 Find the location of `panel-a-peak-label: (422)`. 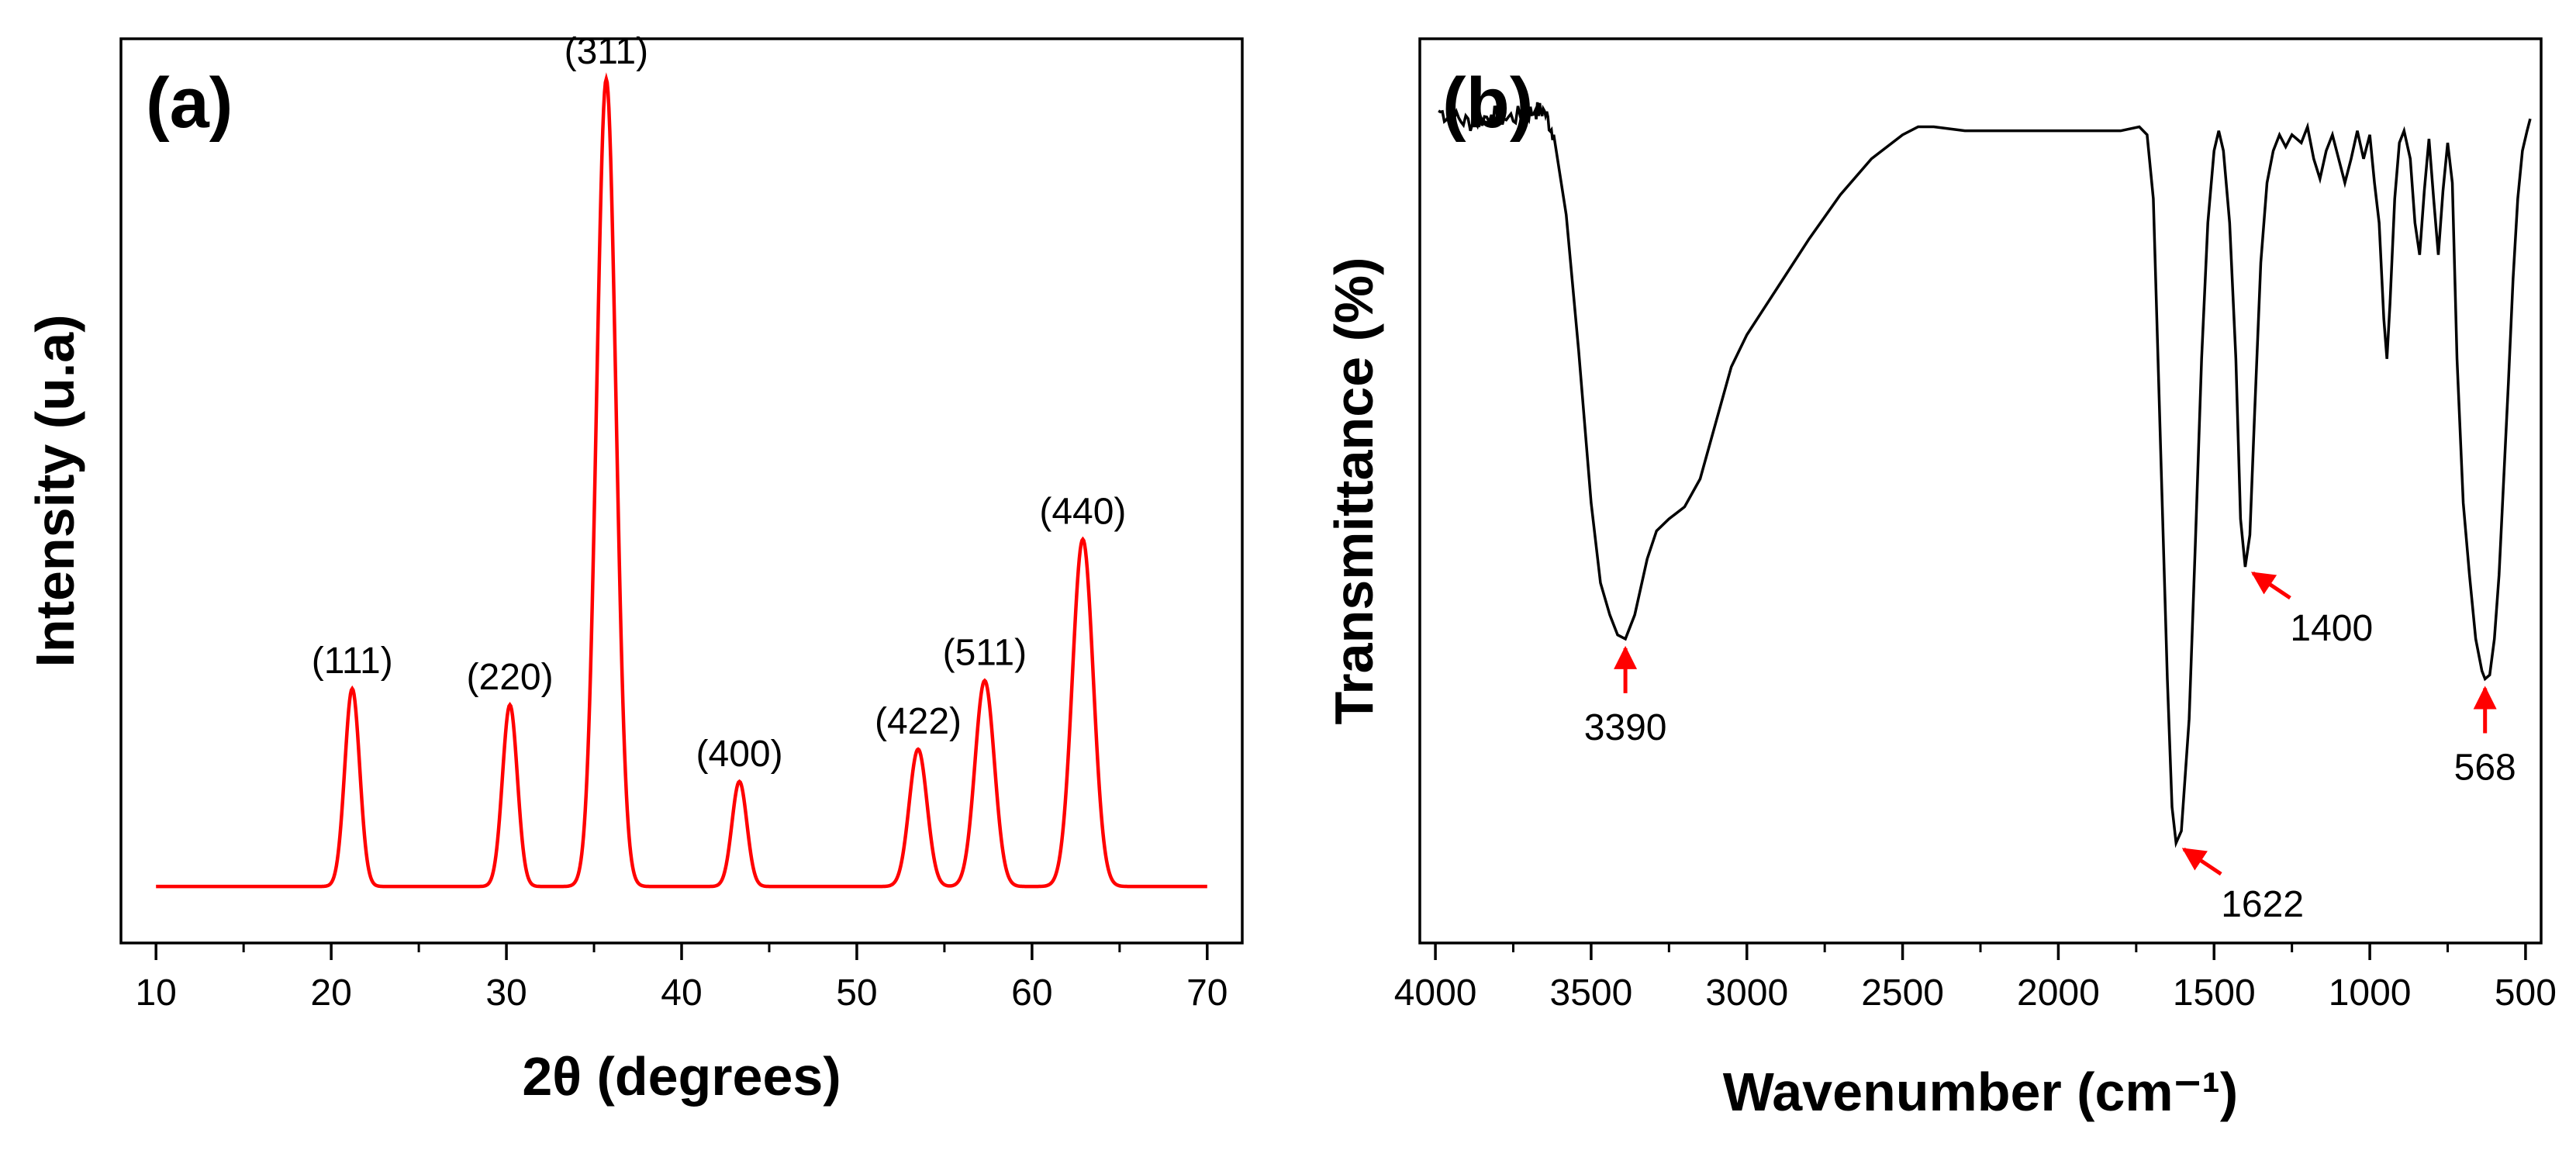

panel-a-peak-label: (422) is located at coordinates (918, 721).